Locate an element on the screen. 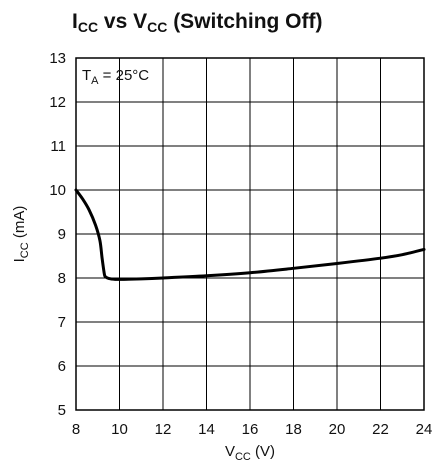  x-axis-label: VCC (V) is located at coordinates (250, 453).